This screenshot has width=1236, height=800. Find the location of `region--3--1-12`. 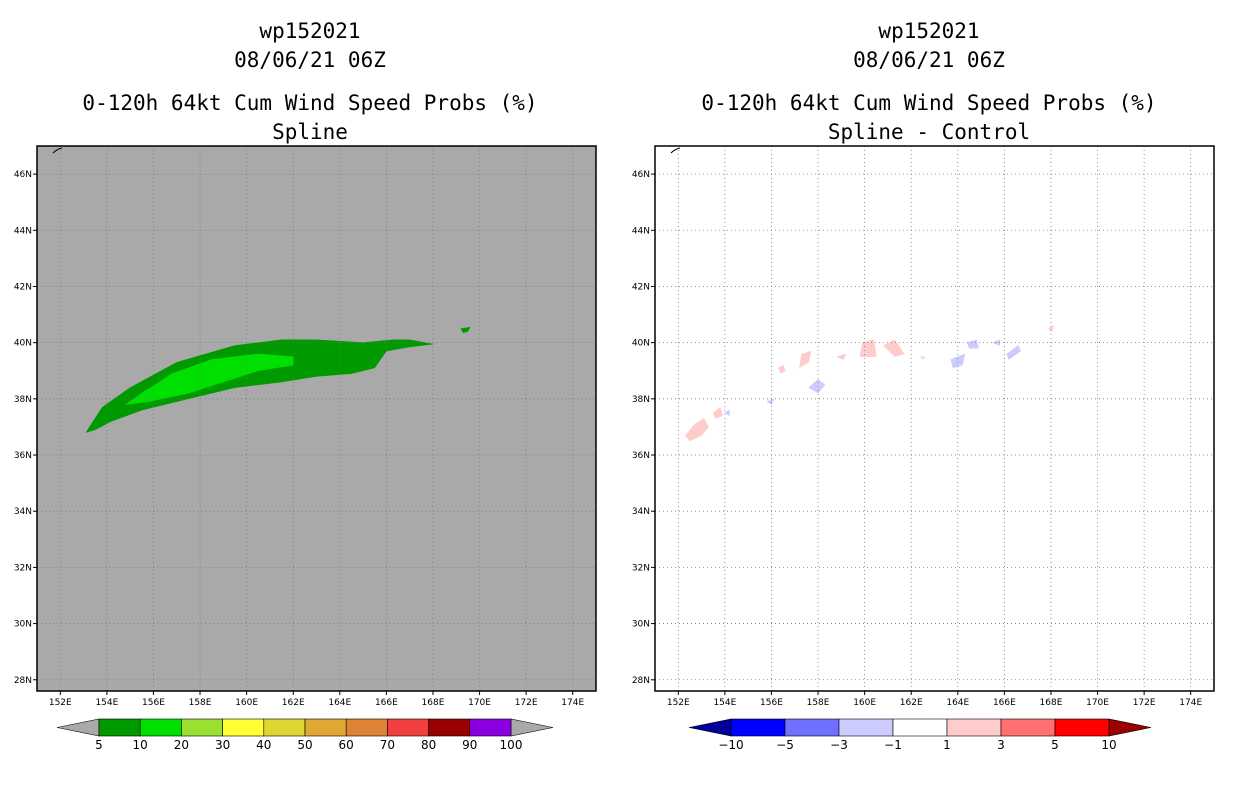

region--3--1-12 is located at coordinates (958, 361).